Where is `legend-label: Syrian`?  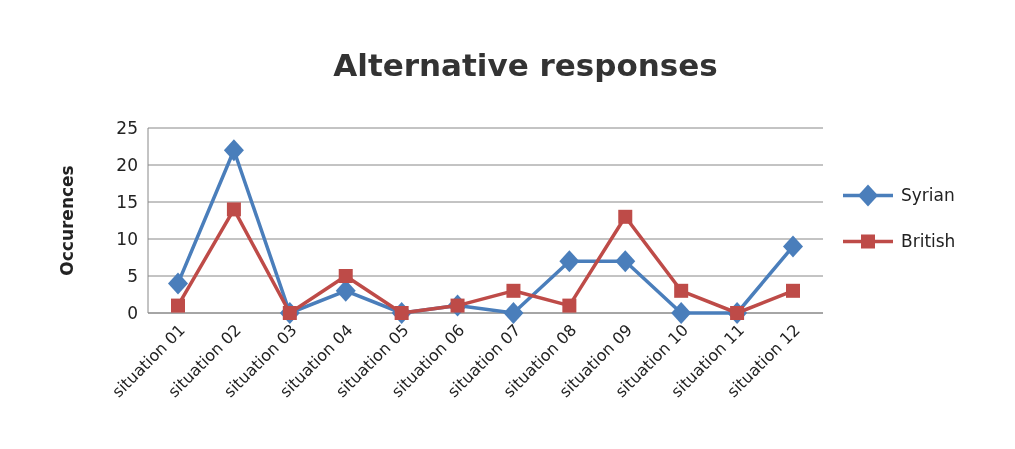
legend-label: Syrian is located at coordinates (928, 195).